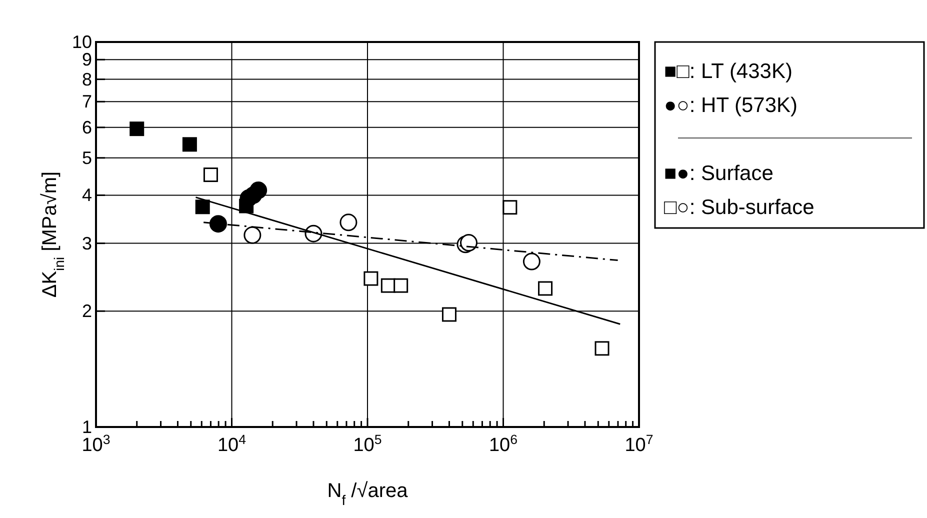  What do you see at coordinates (87, 127) in the screenshot?
I see `y-tick-label: 6` at bounding box center [87, 127].